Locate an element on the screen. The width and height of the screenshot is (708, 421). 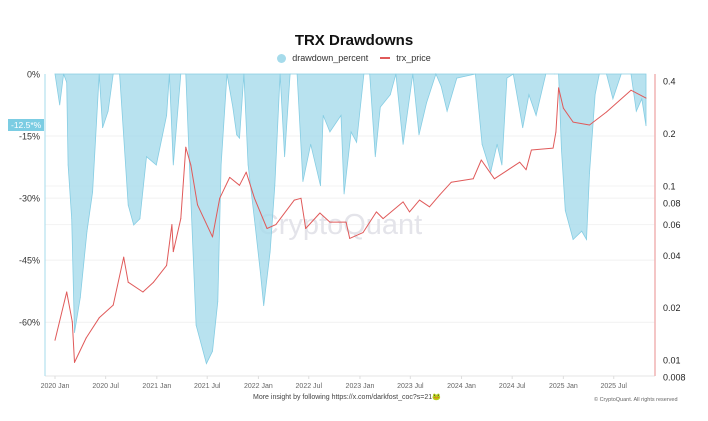
y-right-tick-label: 0.08 is located at coordinates (672, 203).